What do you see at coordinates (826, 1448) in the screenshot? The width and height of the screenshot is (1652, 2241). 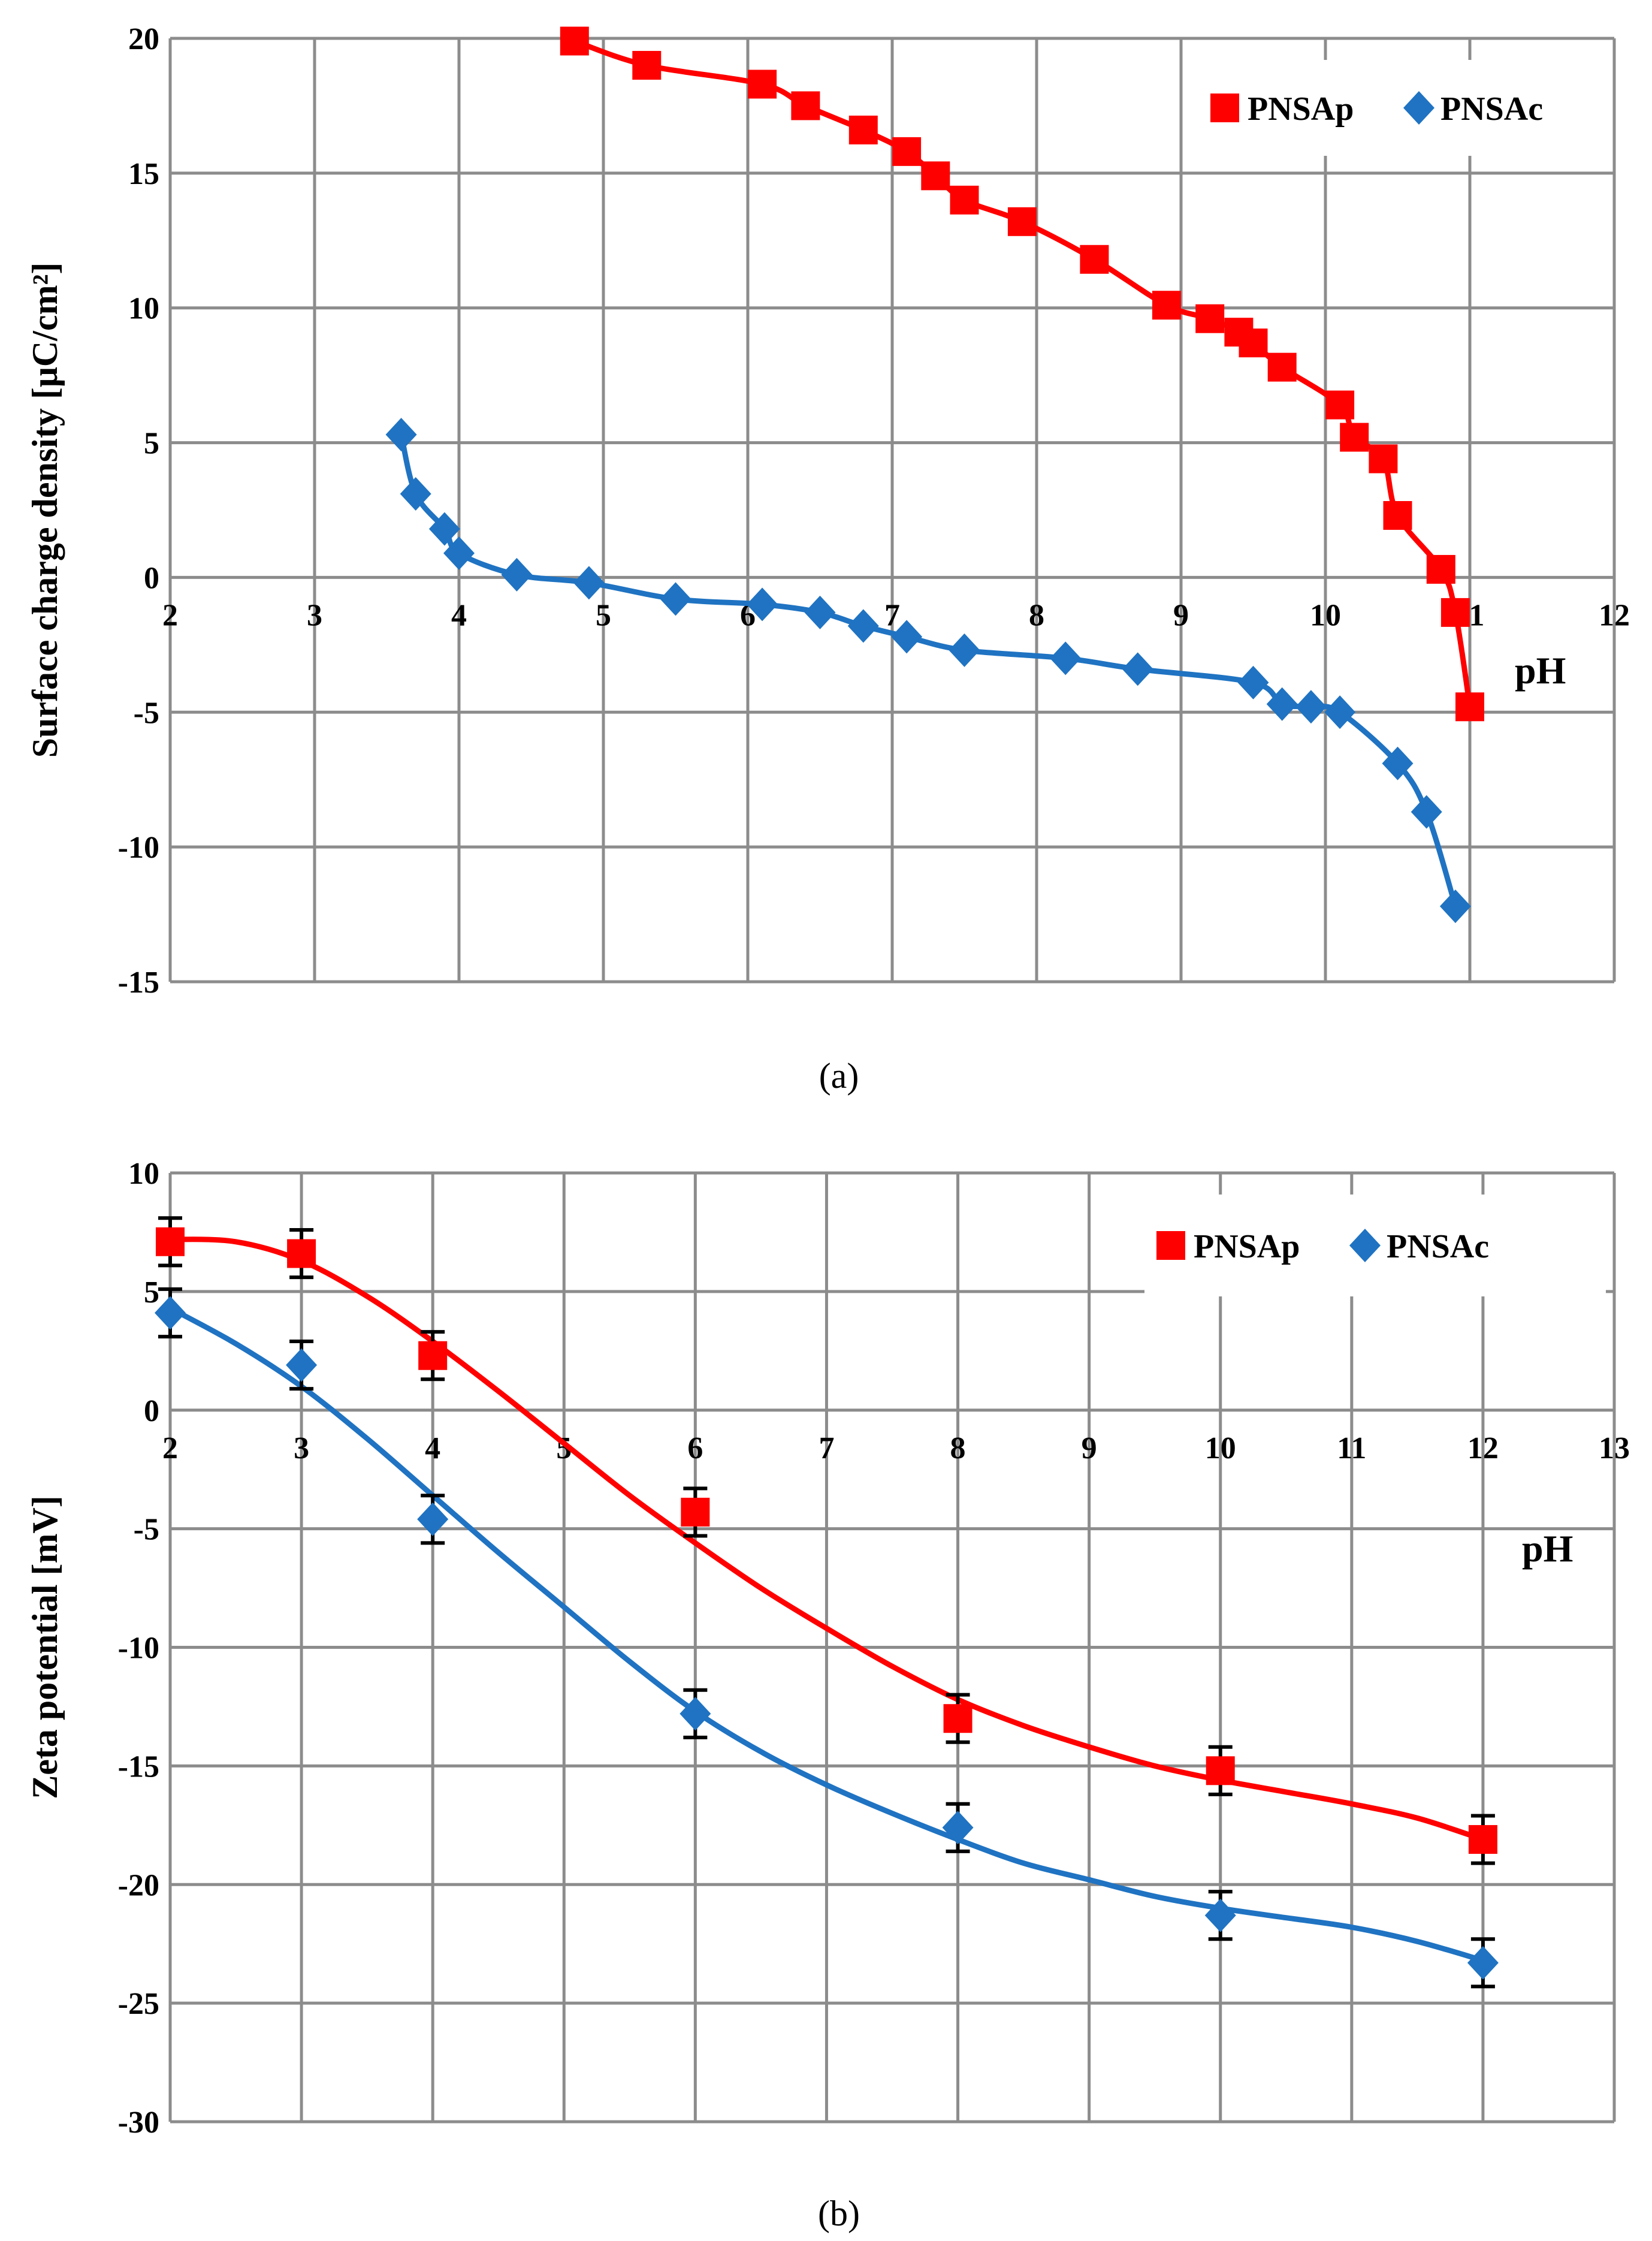 I see `panel-b-x-tick-label: 7` at bounding box center [826, 1448].